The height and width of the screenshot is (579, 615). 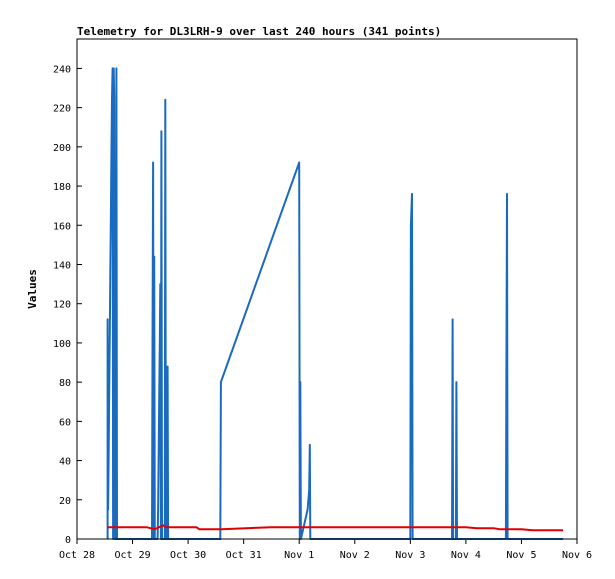 What do you see at coordinates (65, 501) in the screenshot?
I see `y-tick-label: 20` at bounding box center [65, 501].